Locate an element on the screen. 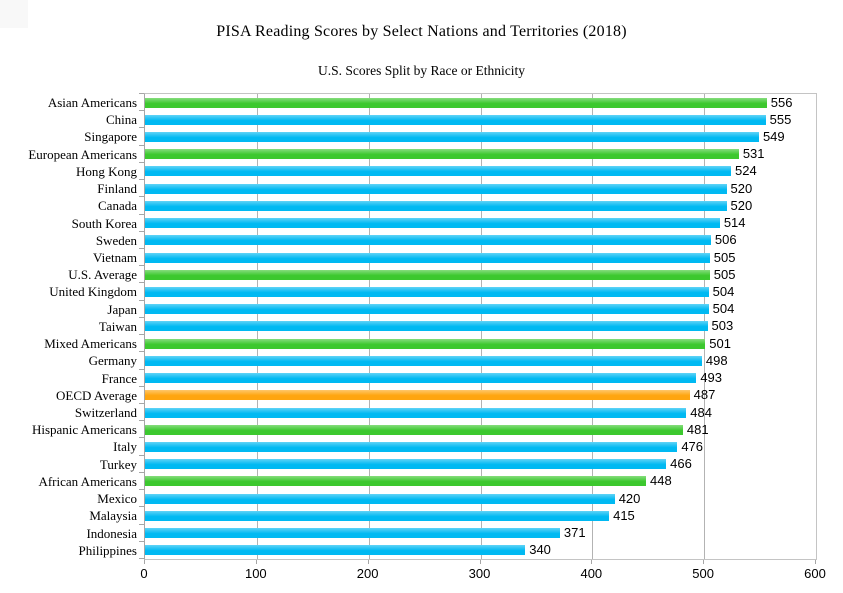 The height and width of the screenshot is (593, 843). bar-row: 448 is located at coordinates (480, 481).